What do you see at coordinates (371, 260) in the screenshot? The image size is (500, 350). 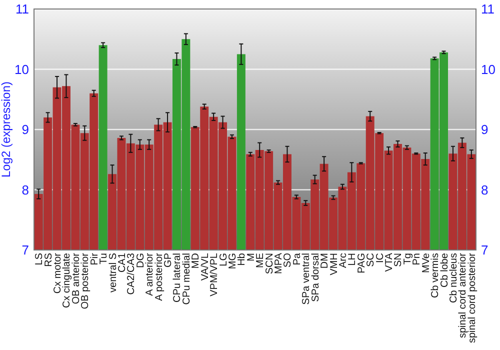 I see `x-tick-label: SC` at bounding box center [371, 260].